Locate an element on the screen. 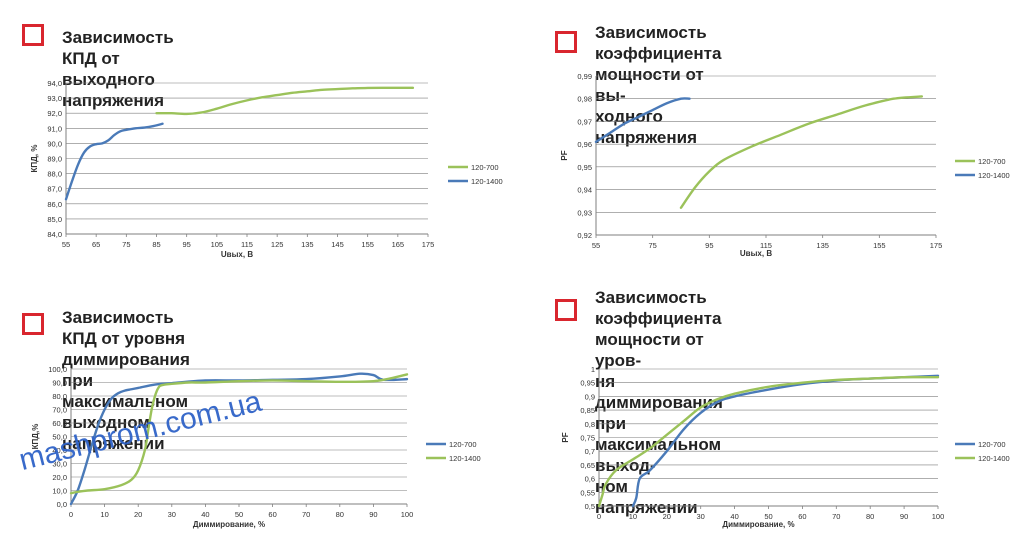  x-tick-label: 165 is located at coordinates (398, 244).